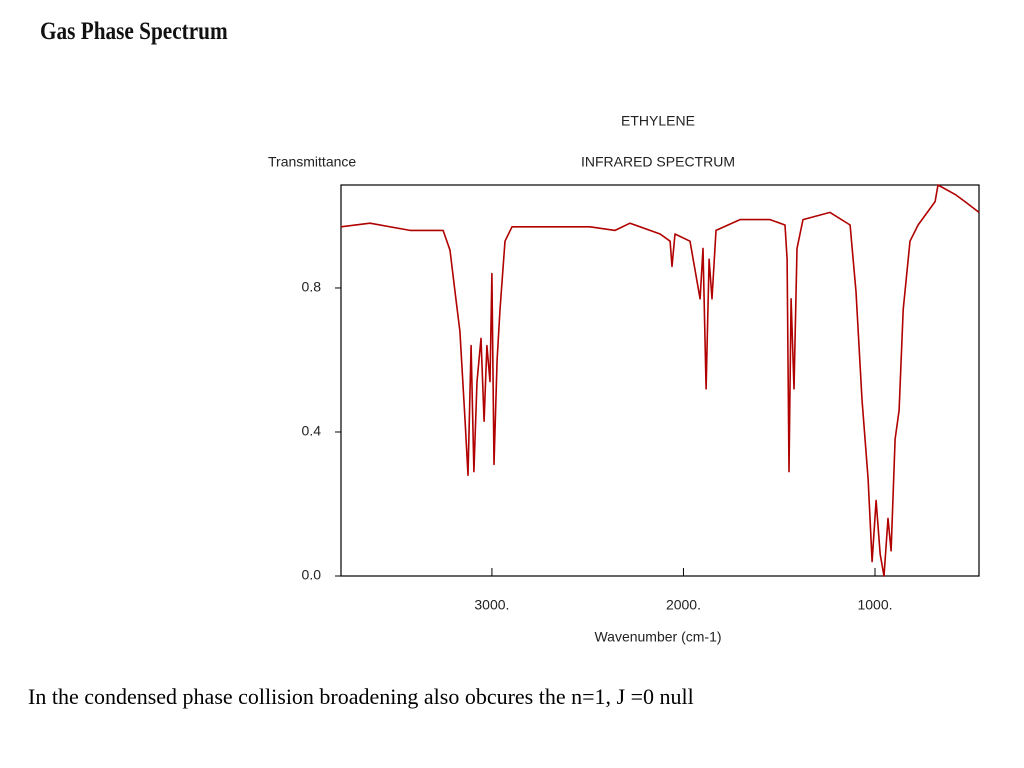 This screenshot has width=1024, height=768. Describe the element at coordinates (658, 162) in the screenshot. I see `chart-subtitle: INFRARED SPECTRUM` at that location.